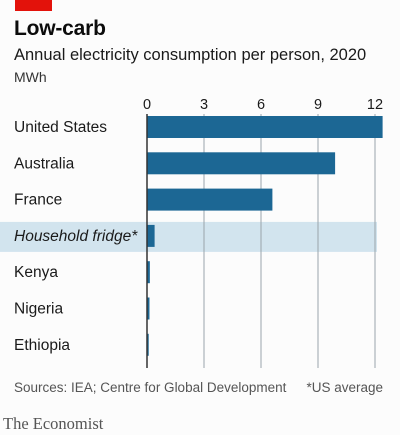 This screenshot has width=400, height=435. Describe the element at coordinates (375, 105) in the screenshot. I see `x-tick-label: 12` at that location.